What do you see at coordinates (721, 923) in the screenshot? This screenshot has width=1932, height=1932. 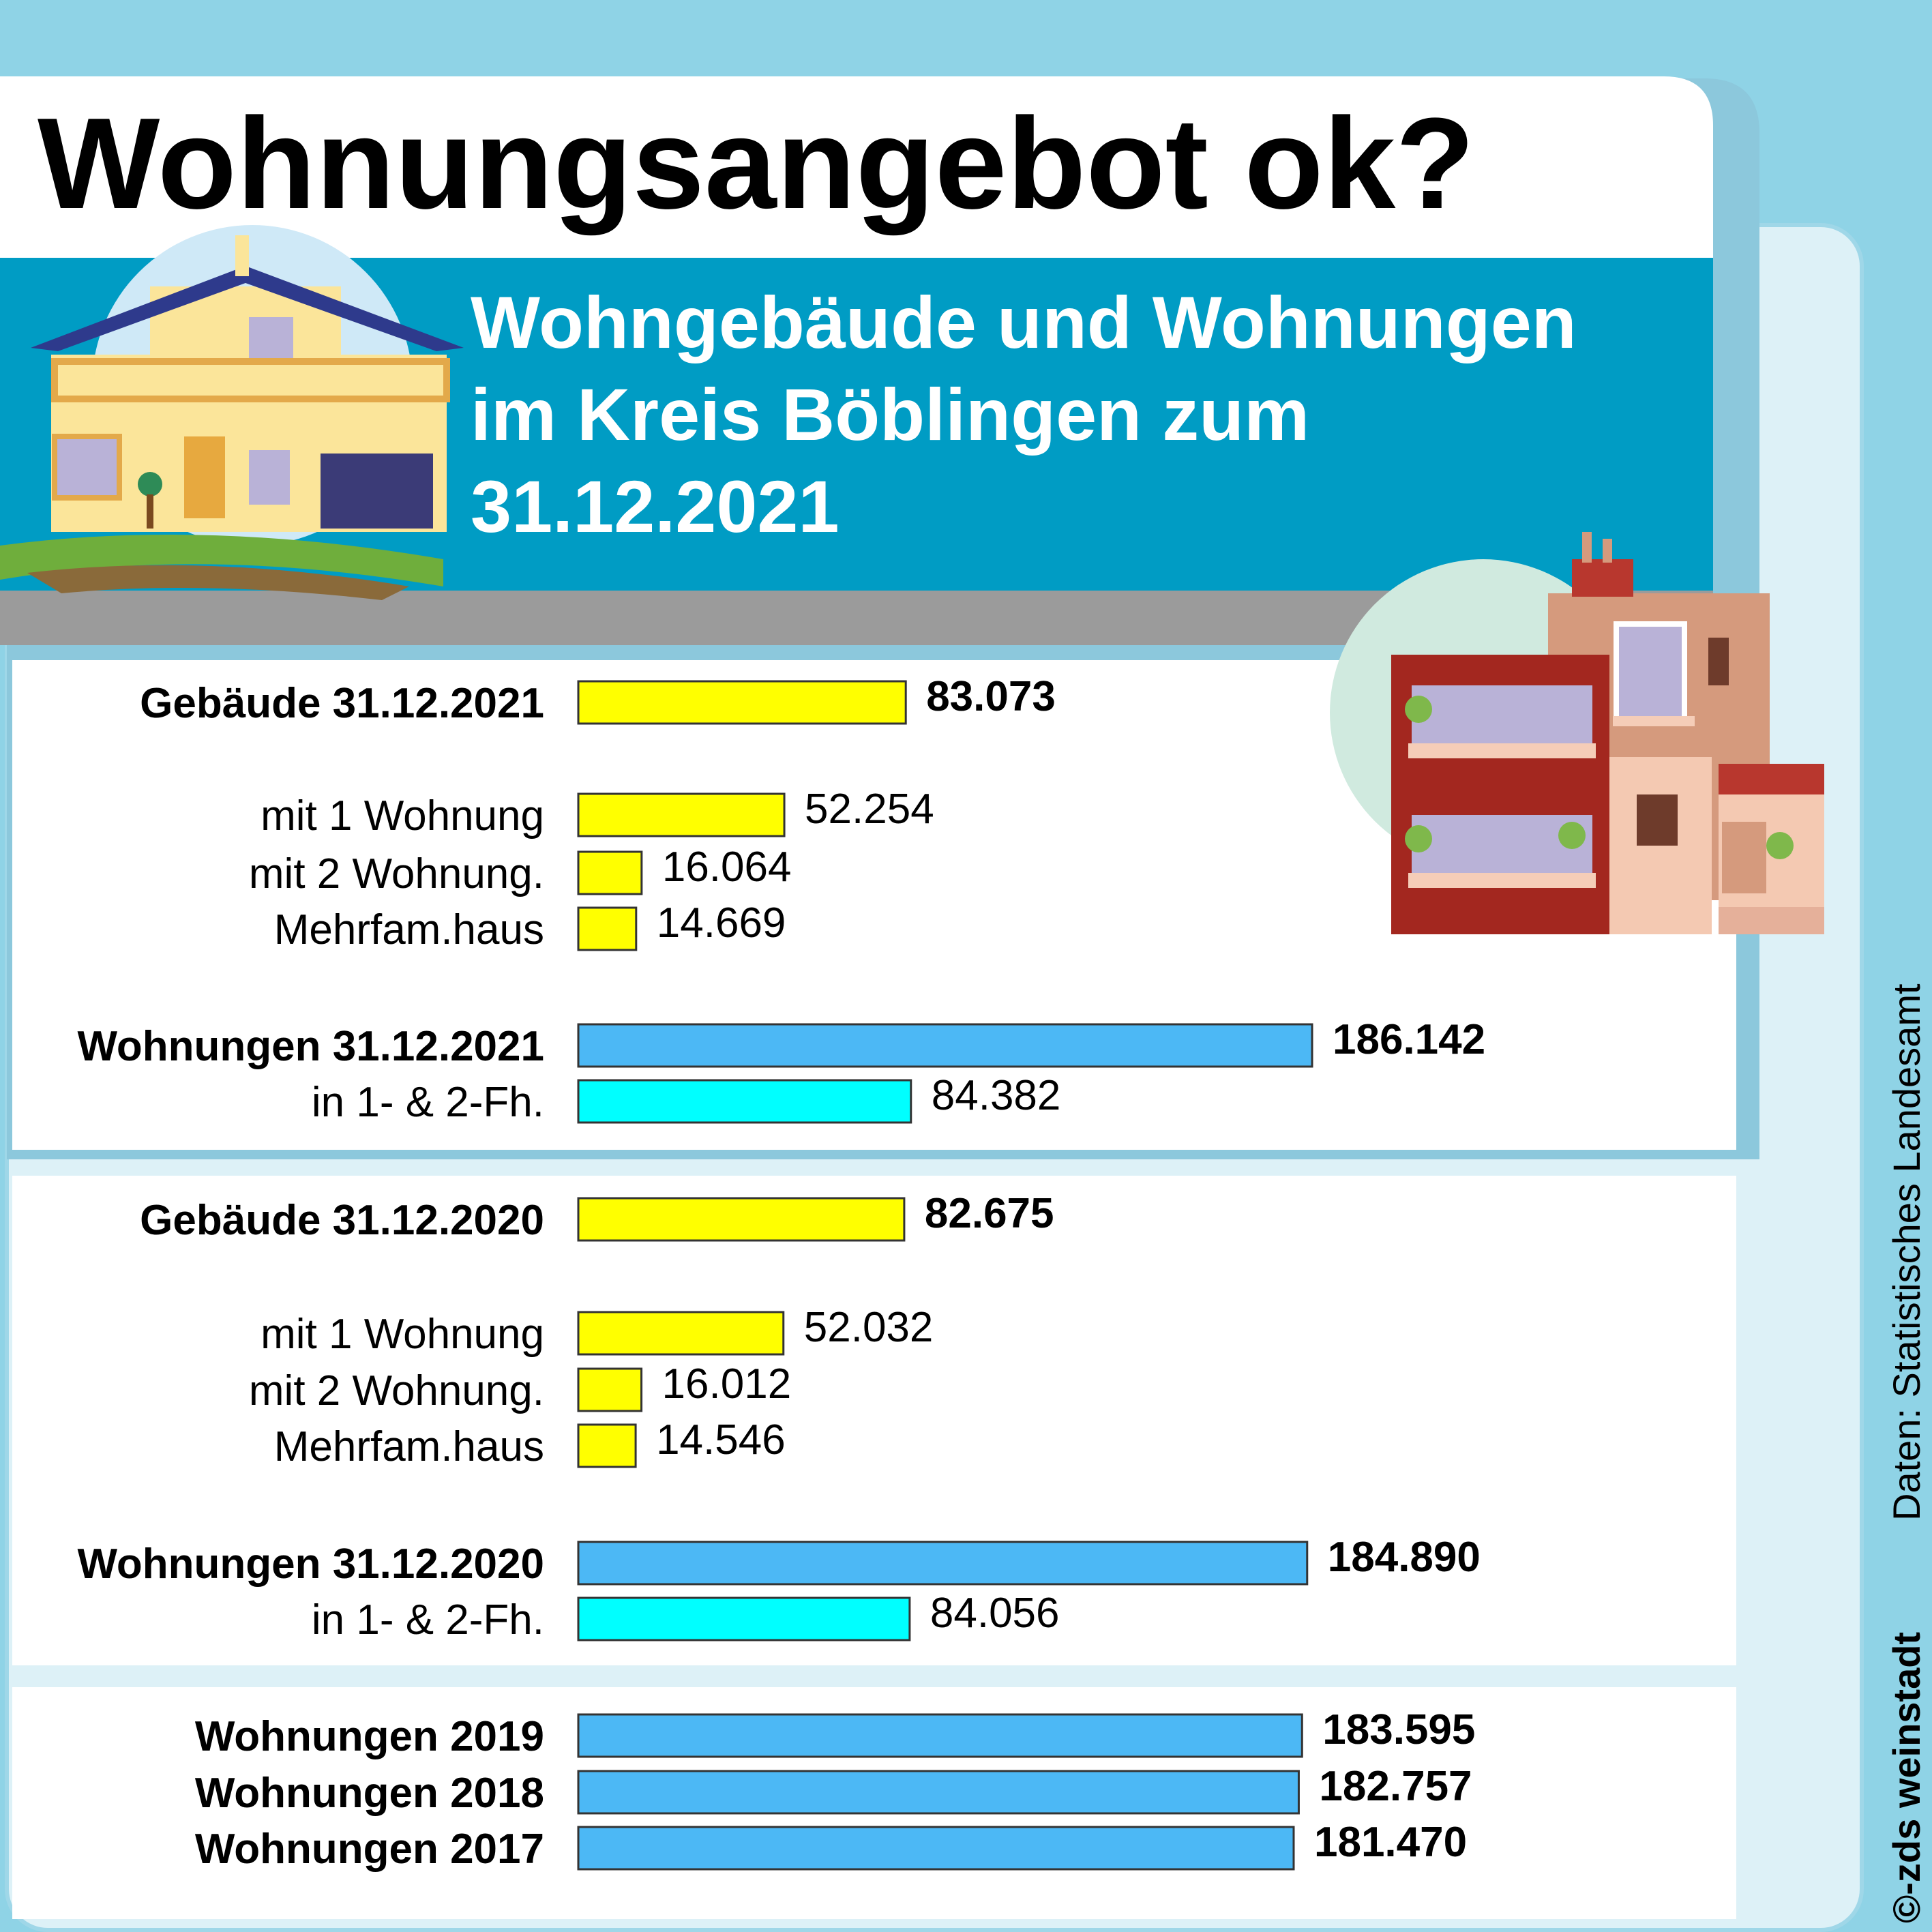 I see `value-label: 14.669` at bounding box center [721, 923].